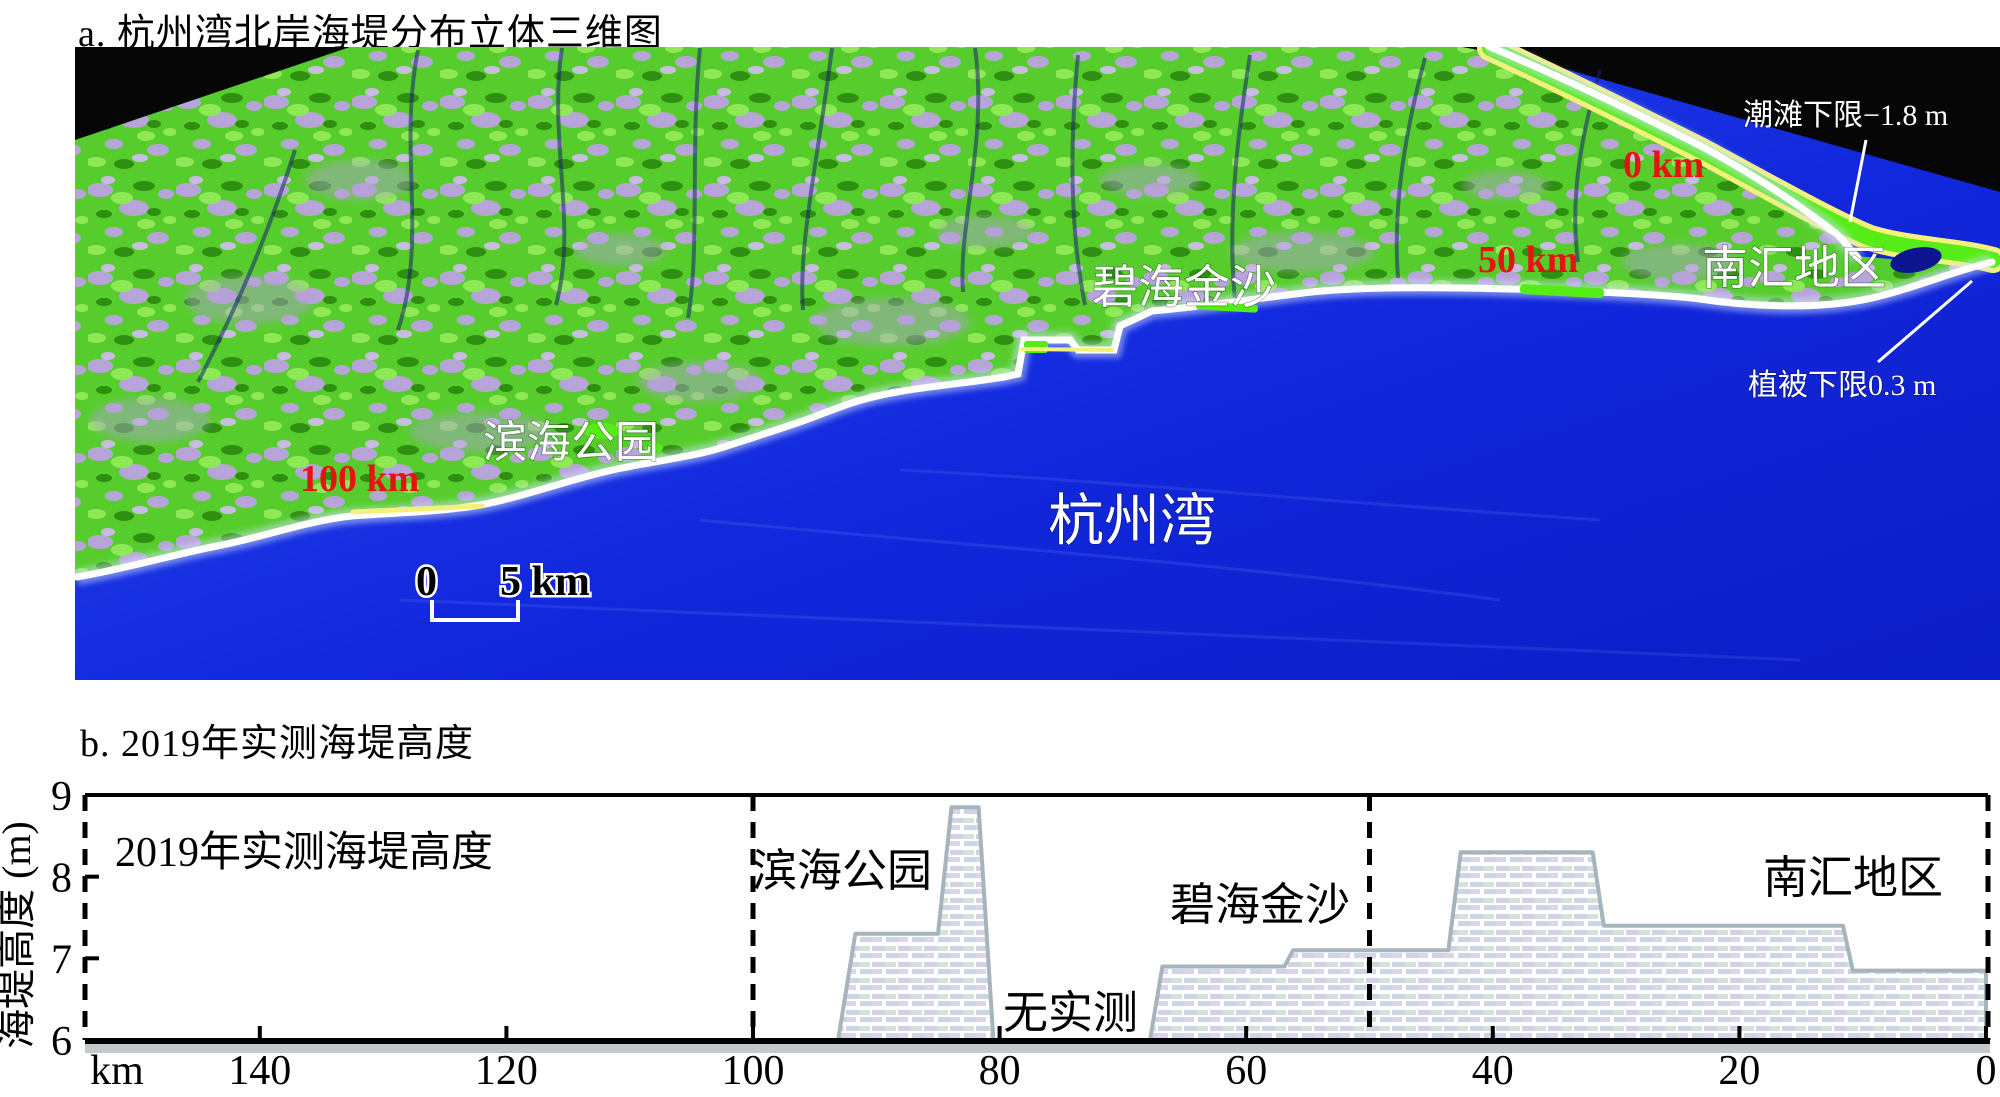 This screenshot has height=1097, width=2000. I want to click on x-tick-label: 80, so click(1000, 1071).